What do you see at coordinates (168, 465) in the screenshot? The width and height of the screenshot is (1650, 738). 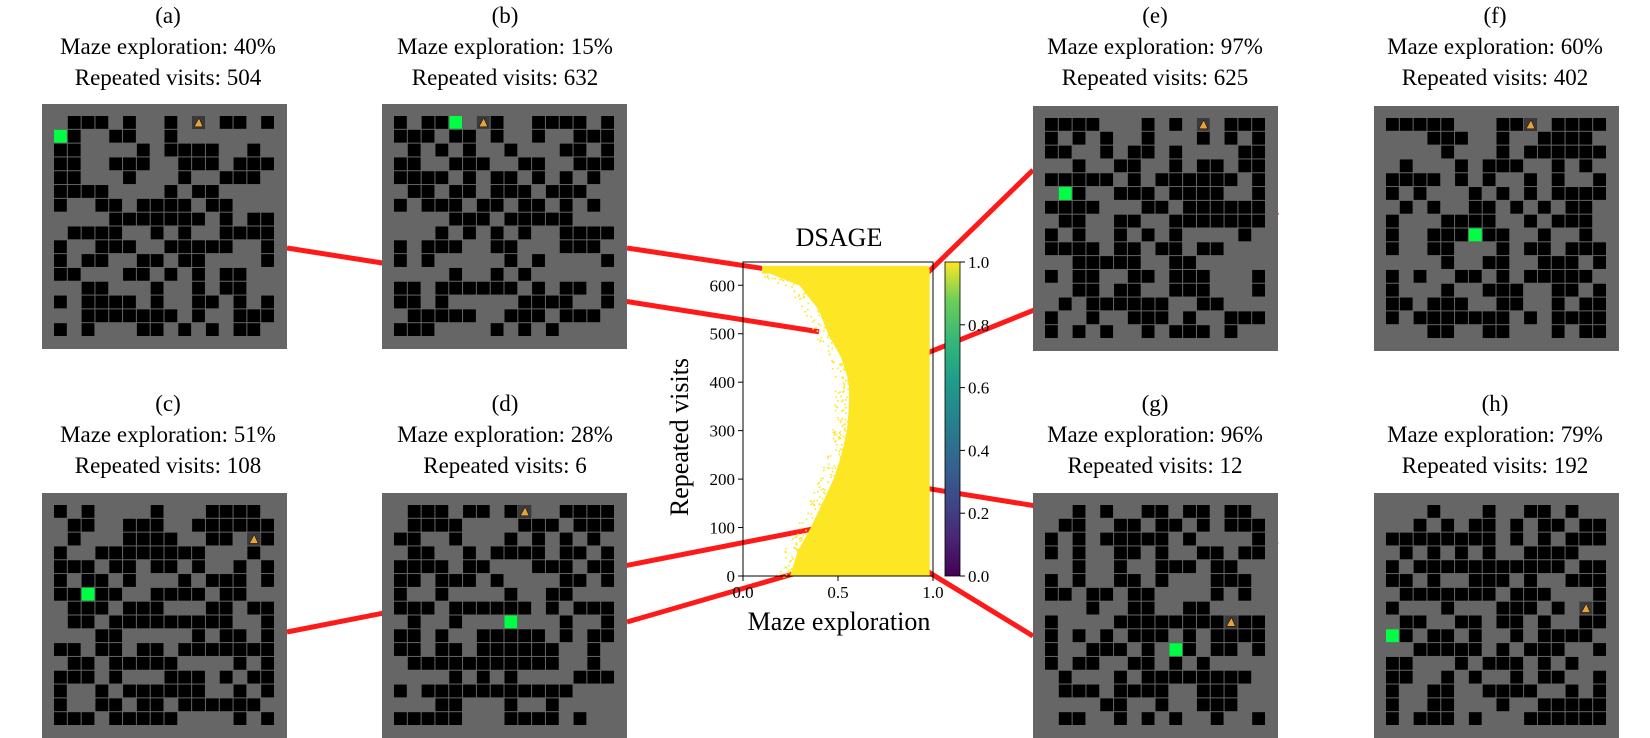 I see `visits-caption: Repeated visits: 108` at bounding box center [168, 465].